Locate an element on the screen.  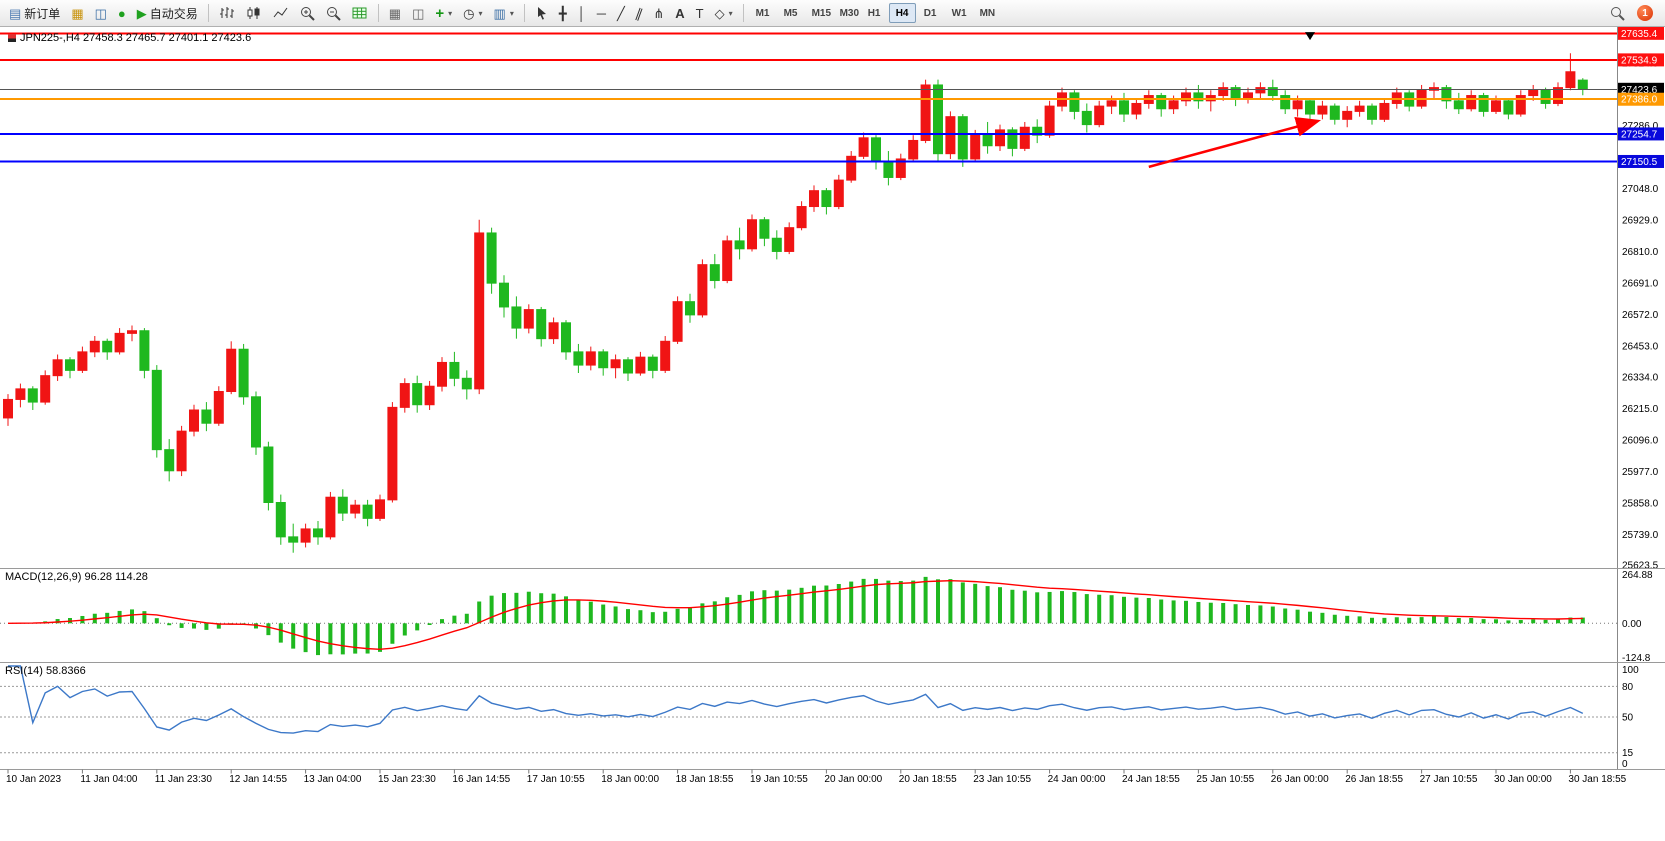
timeframe-m1: M1 is located at coordinates (762, 13).